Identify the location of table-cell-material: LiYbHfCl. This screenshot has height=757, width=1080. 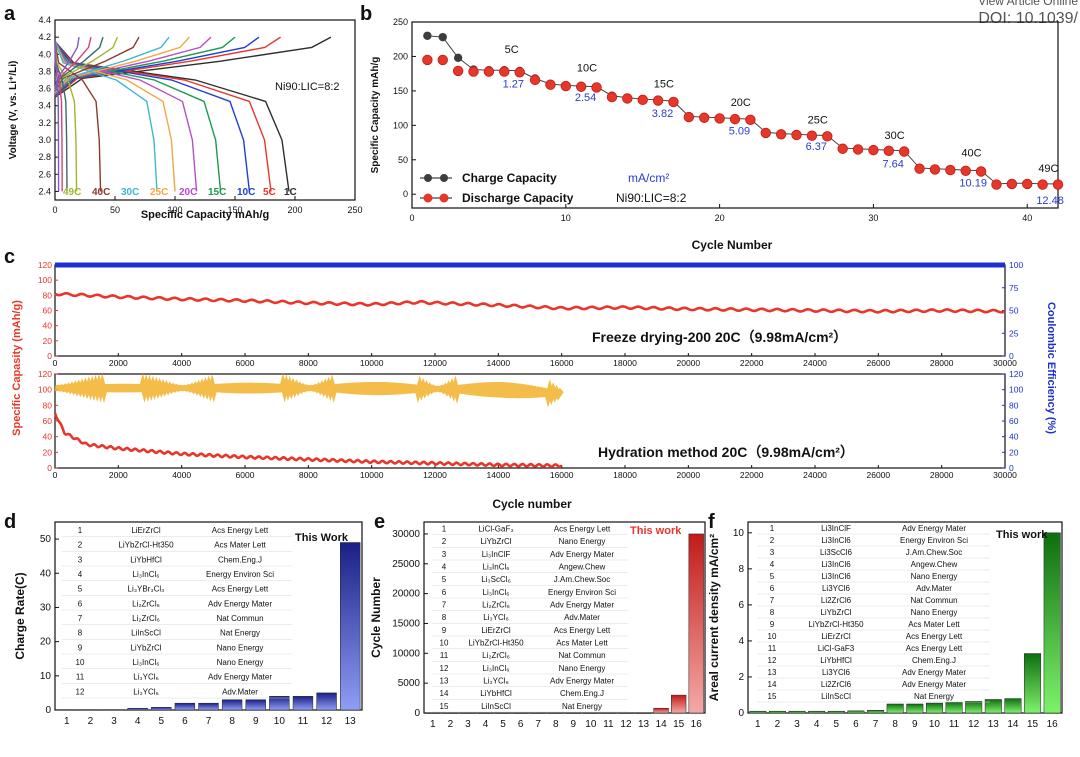
(836, 660).